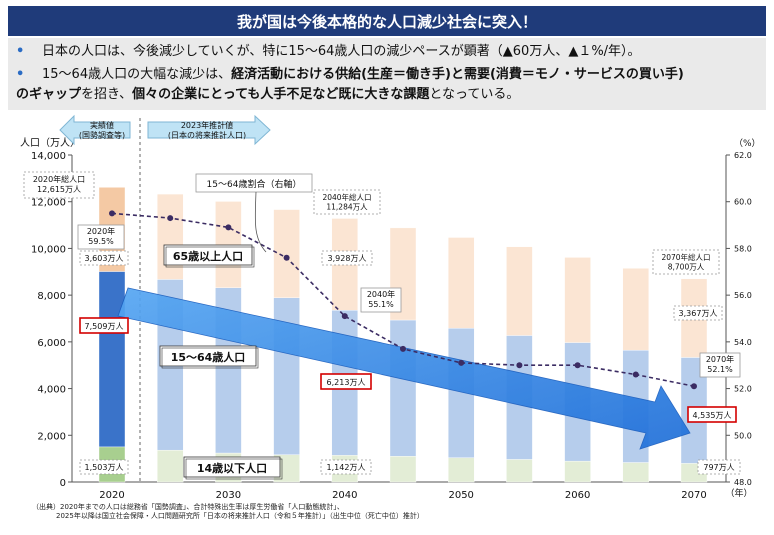 The image size is (774, 535). I want to click on y-tick-label: 6,000, so click(51, 343).